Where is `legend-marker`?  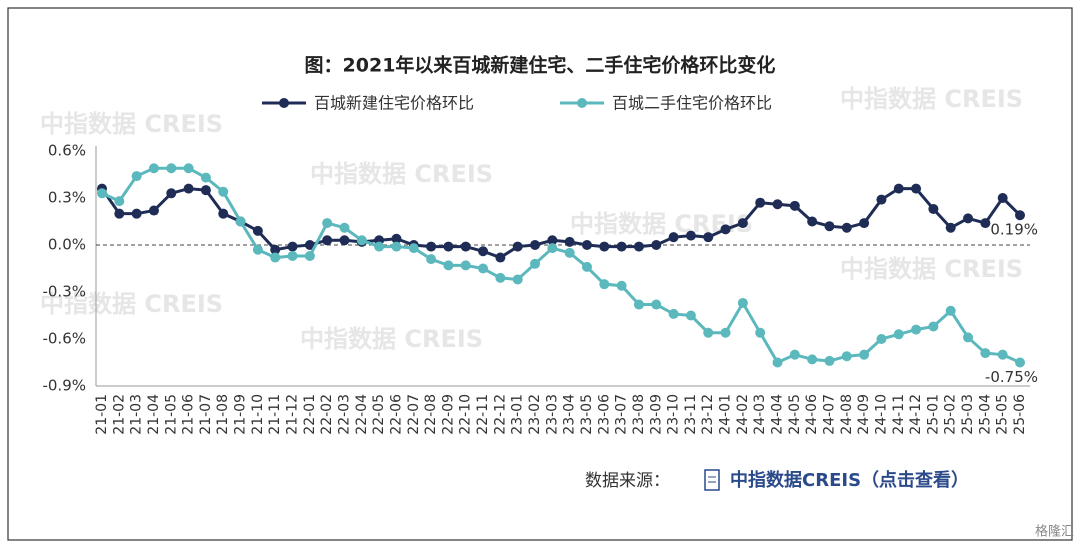
legend-marker is located at coordinates (582, 103).